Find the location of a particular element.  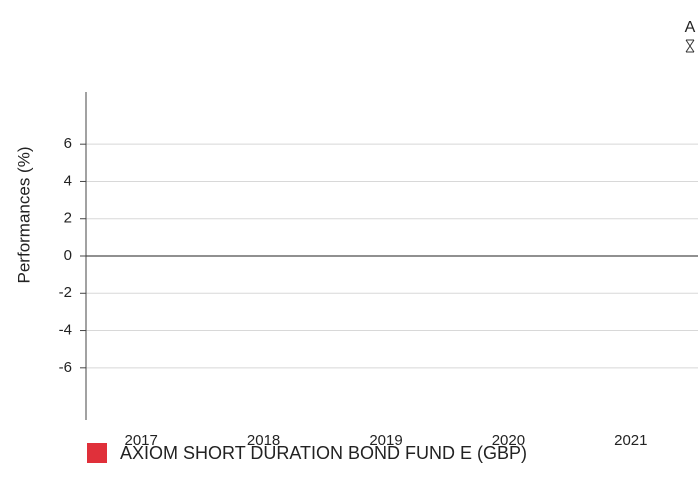

x-tick-label: 2020 is located at coordinates (508, 440).